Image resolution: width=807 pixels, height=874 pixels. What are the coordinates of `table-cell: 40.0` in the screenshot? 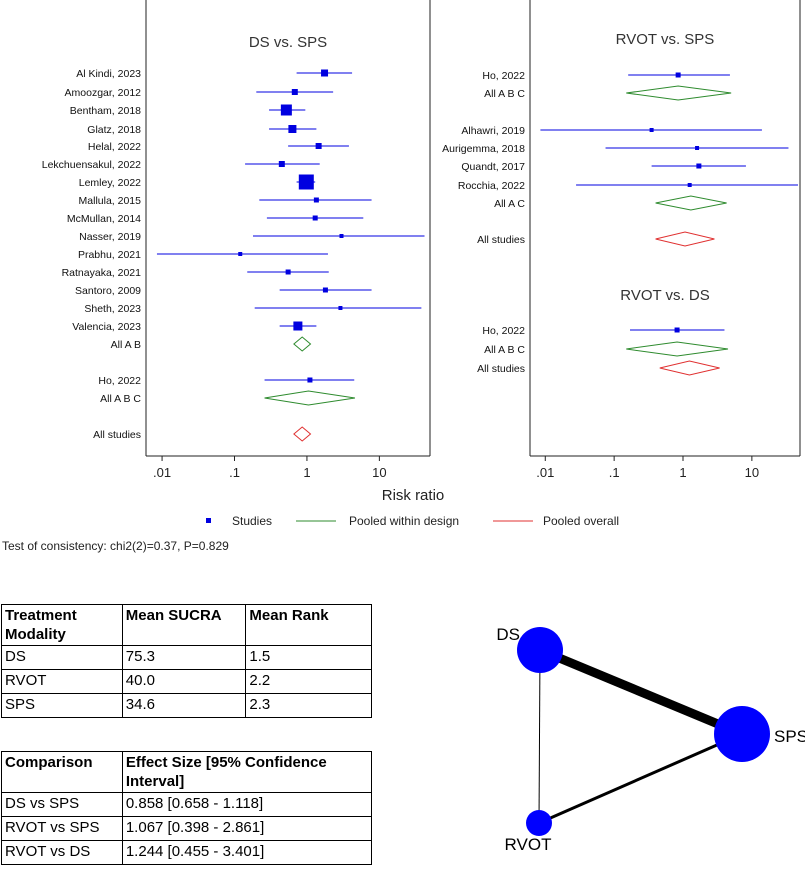 It's located at (184, 681).